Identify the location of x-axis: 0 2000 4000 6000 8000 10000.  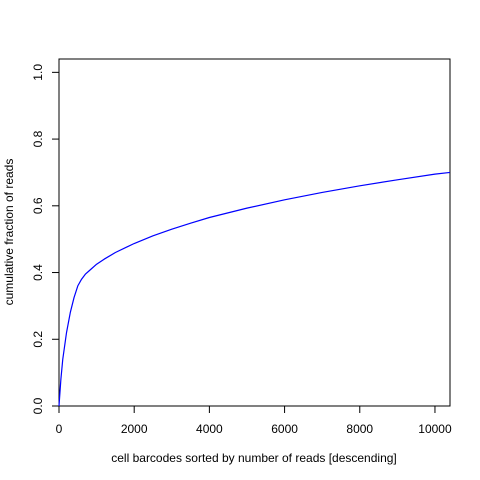
(254, 420).